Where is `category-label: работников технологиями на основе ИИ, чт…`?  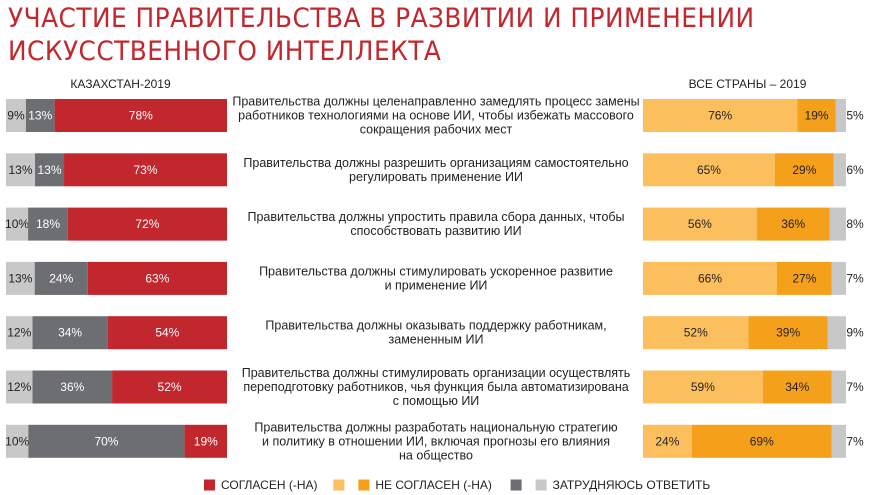
category-label: работников технологиями на основе ИИ, чт… is located at coordinates (436, 116).